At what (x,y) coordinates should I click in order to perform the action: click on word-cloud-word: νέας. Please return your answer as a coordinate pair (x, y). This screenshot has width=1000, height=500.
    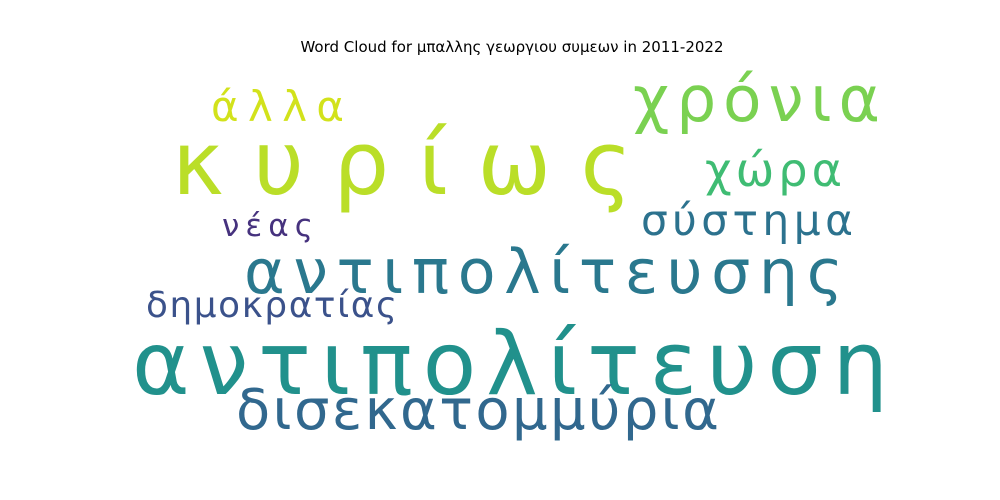
    Looking at the image, I should click on (267, 226).